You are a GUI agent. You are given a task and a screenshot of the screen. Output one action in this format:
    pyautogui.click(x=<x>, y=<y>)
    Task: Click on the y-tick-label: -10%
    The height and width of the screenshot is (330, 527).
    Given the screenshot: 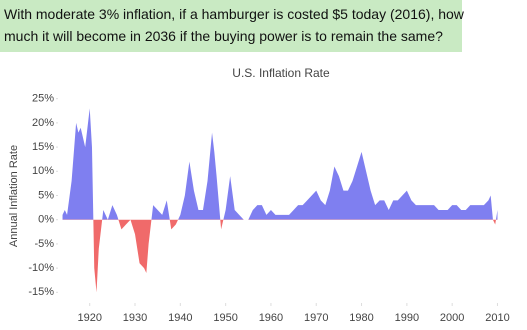 What is the action you would take?
    pyautogui.click(x=41, y=268)
    